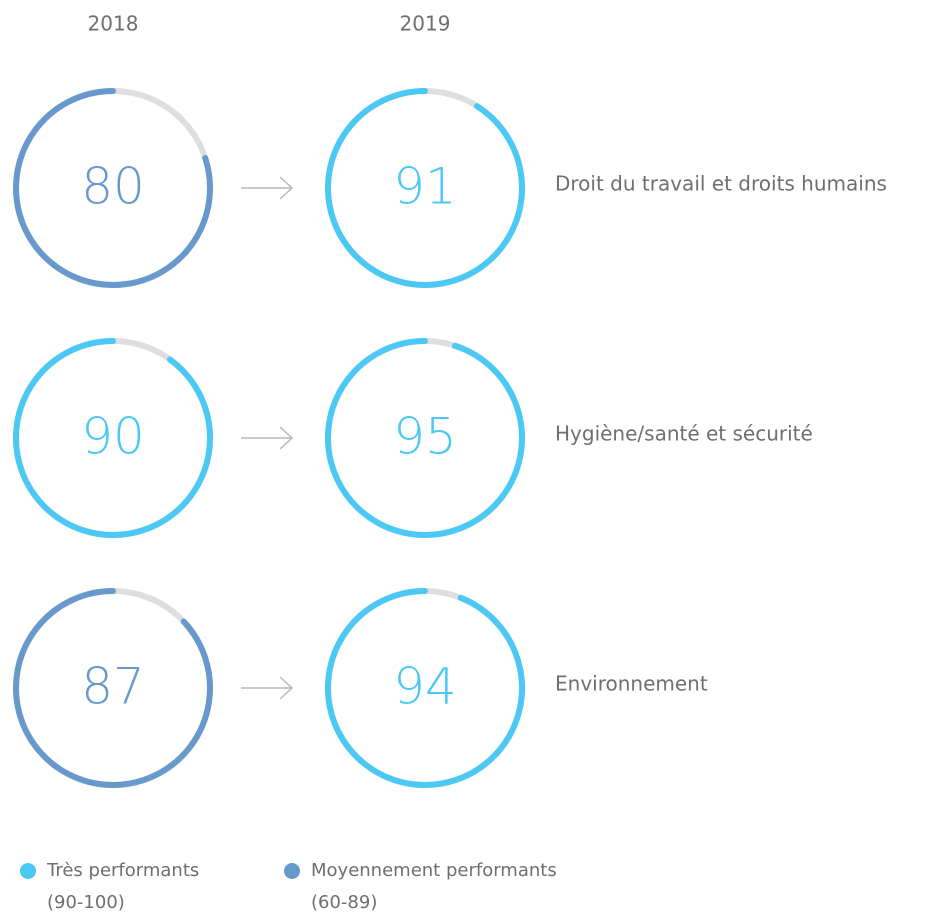 The height and width of the screenshot is (915, 947). I want to click on gauge-value: 80, so click(113, 187).